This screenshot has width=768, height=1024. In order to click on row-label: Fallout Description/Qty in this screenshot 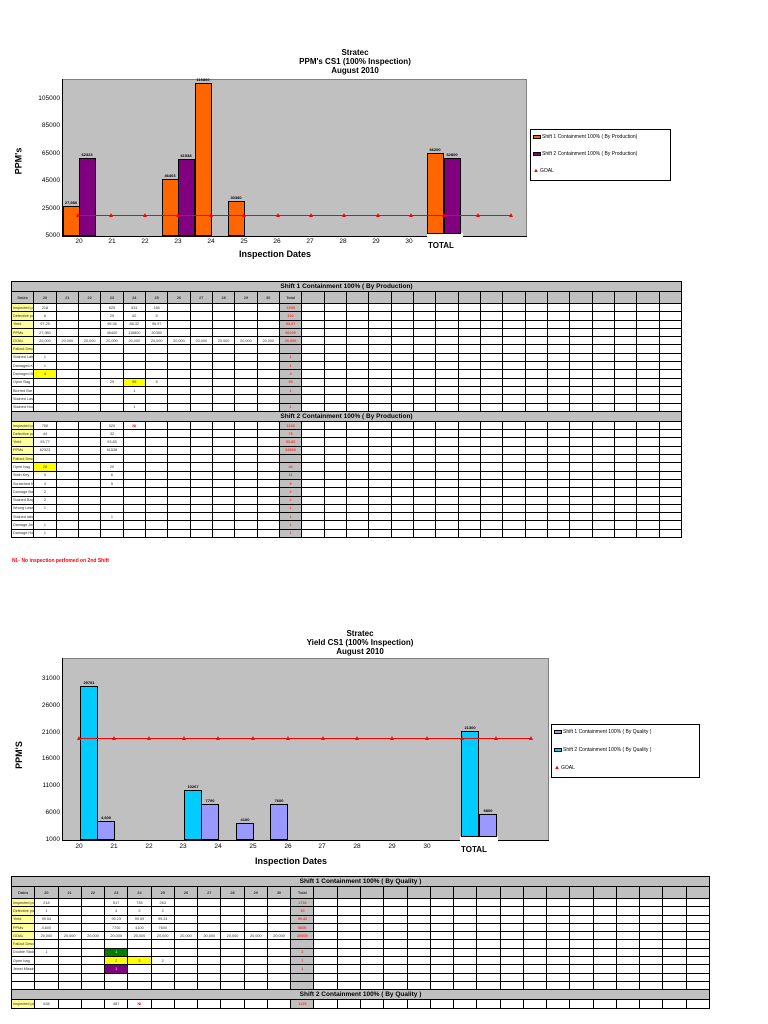, I will do `click(22, 349)`.